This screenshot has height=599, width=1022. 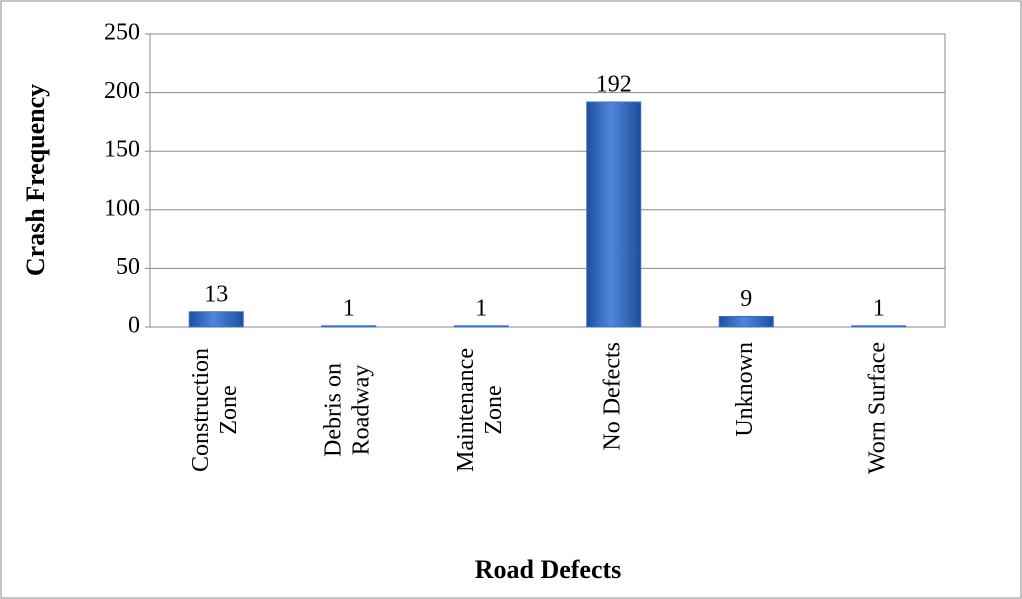 I want to click on y-axis-title: Crash Frequency, so click(x=35, y=180).